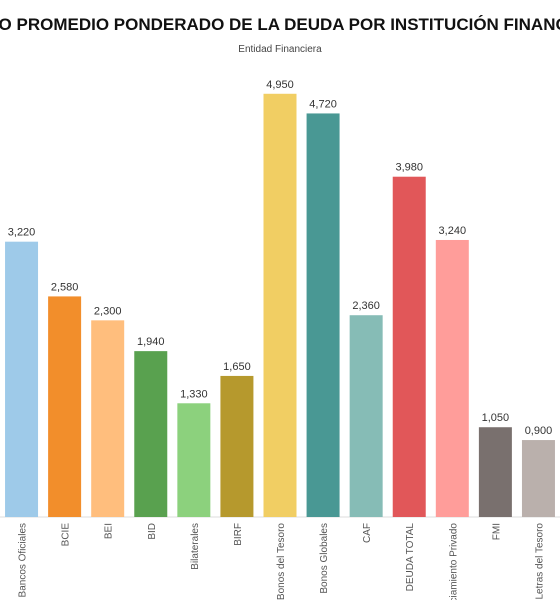  Describe the element at coordinates (323, 104) in the screenshot. I see `value-label: 4,720` at that location.